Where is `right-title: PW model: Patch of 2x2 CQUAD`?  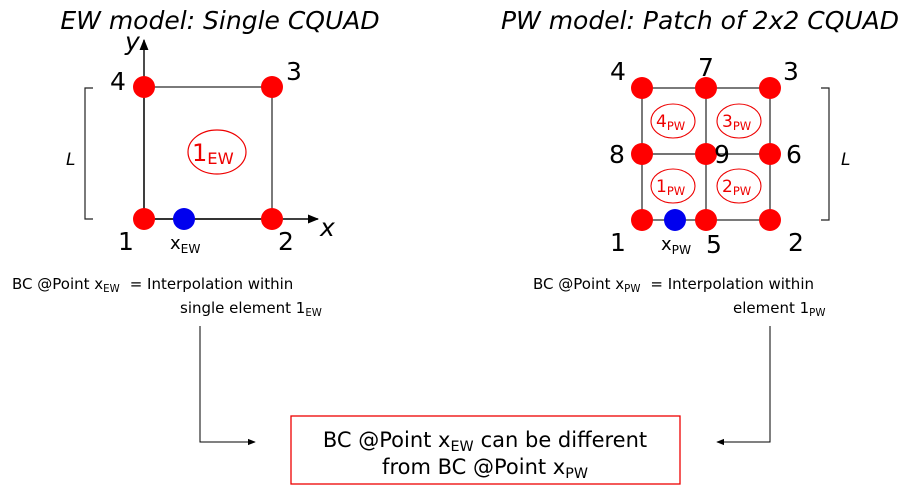 right-title: PW model: Patch of 2x2 CQUAD is located at coordinates (700, 20).